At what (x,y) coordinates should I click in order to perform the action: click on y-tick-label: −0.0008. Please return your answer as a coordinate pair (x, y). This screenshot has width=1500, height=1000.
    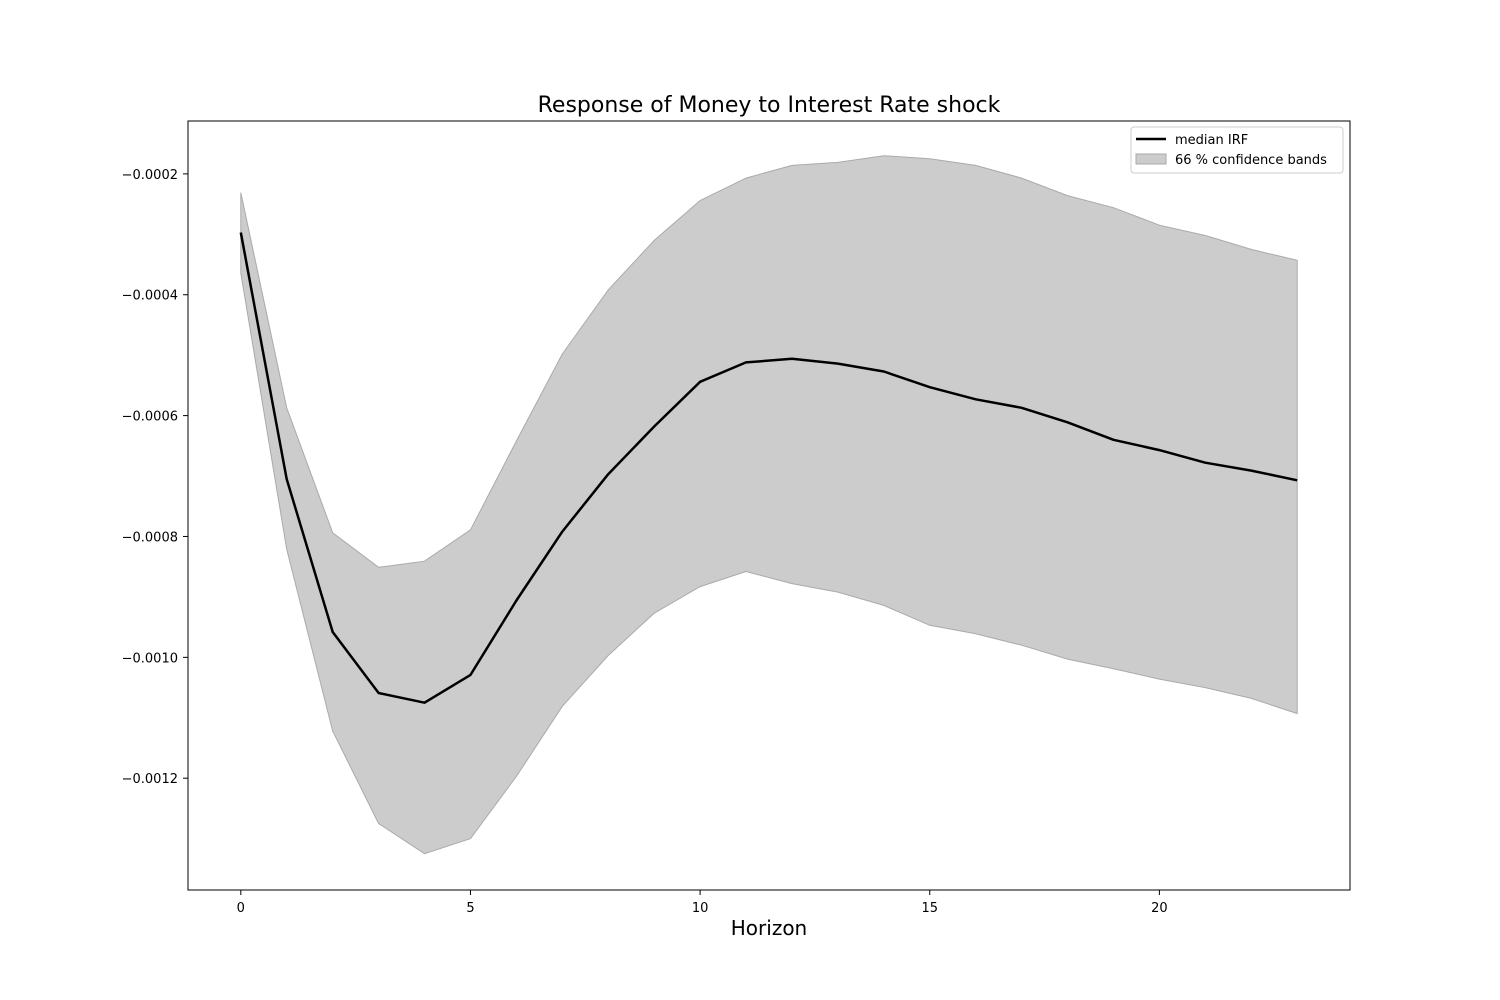
    Looking at the image, I should click on (150, 537).